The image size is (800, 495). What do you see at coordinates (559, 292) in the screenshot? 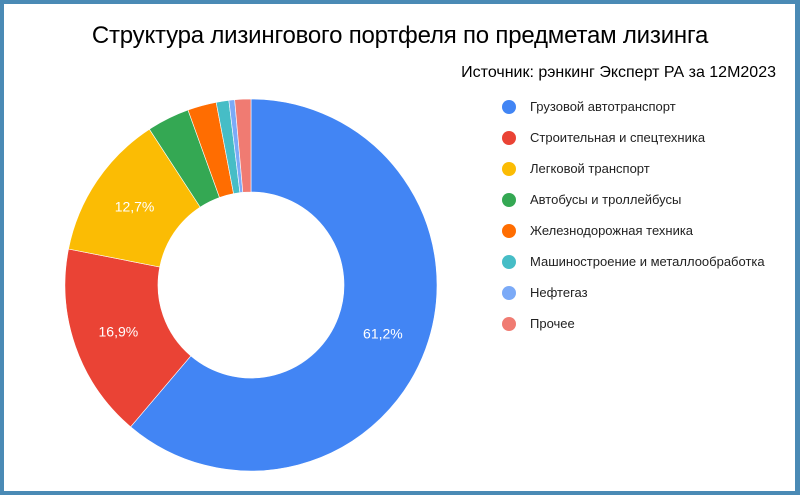
I see `legend-label: Нефтегаз` at bounding box center [559, 292].